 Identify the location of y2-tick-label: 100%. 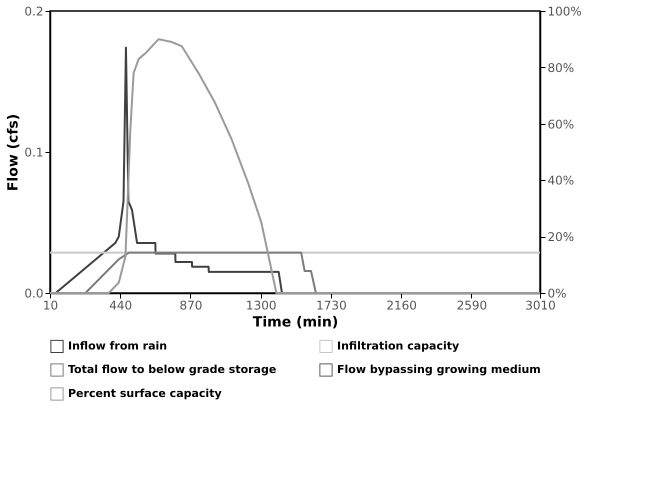
(565, 11).